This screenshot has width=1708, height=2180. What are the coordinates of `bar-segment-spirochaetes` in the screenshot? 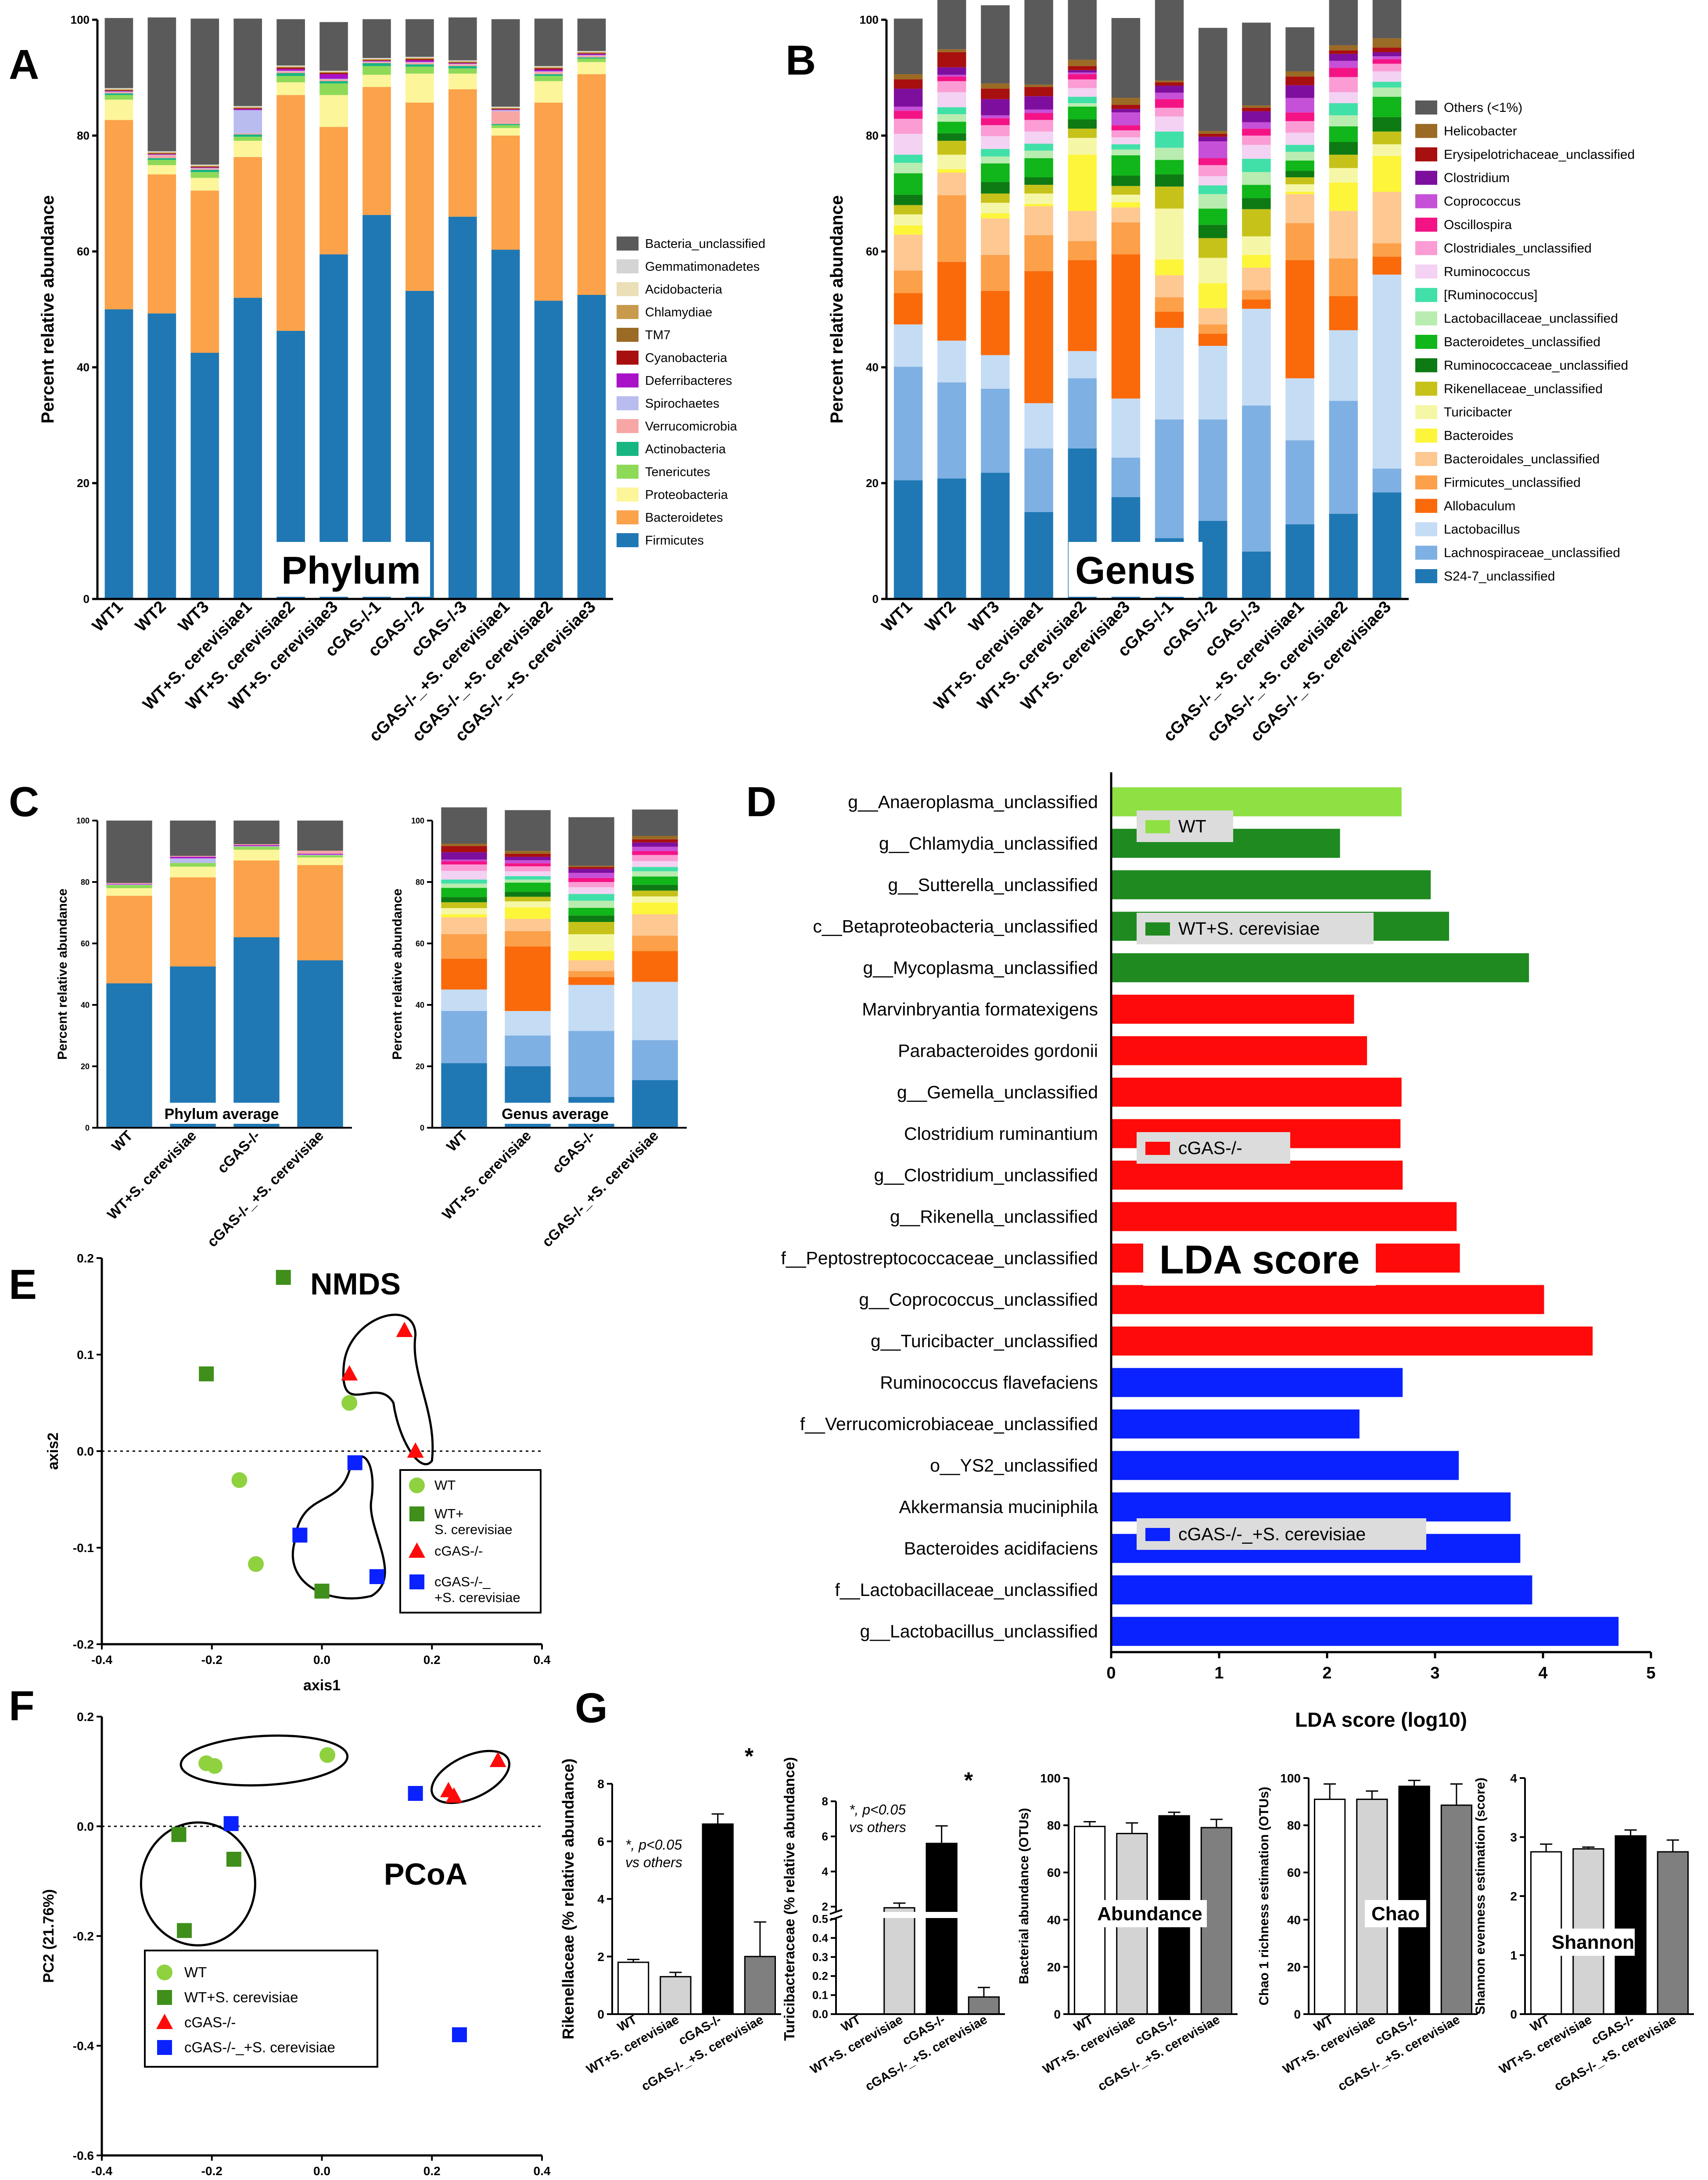 It's located at (506, 110).